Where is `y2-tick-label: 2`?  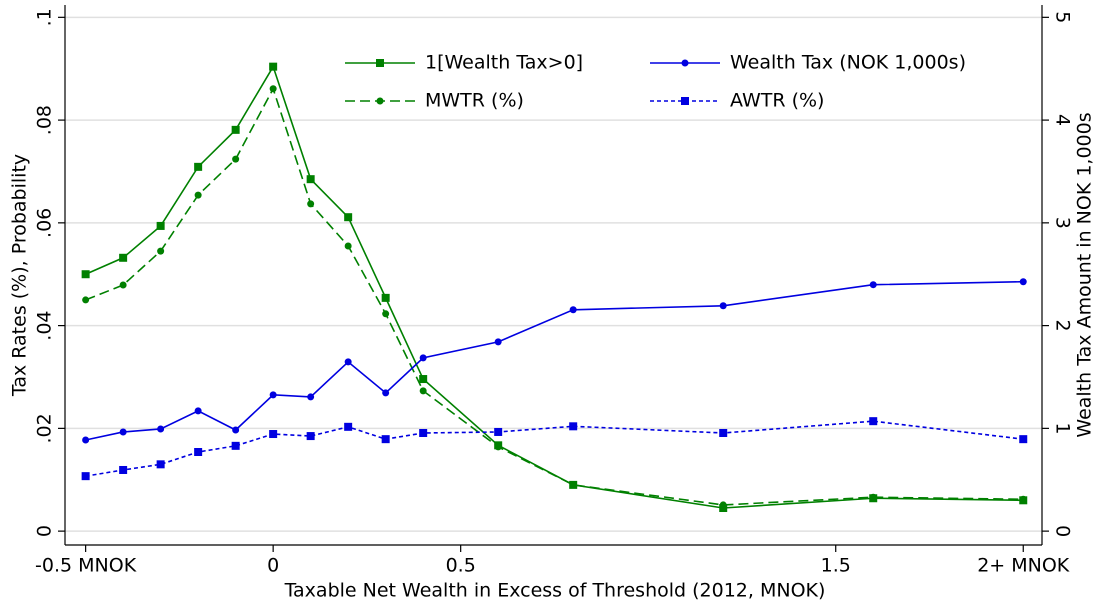
y2-tick-label: 2 is located at coordinates (1063, 326).